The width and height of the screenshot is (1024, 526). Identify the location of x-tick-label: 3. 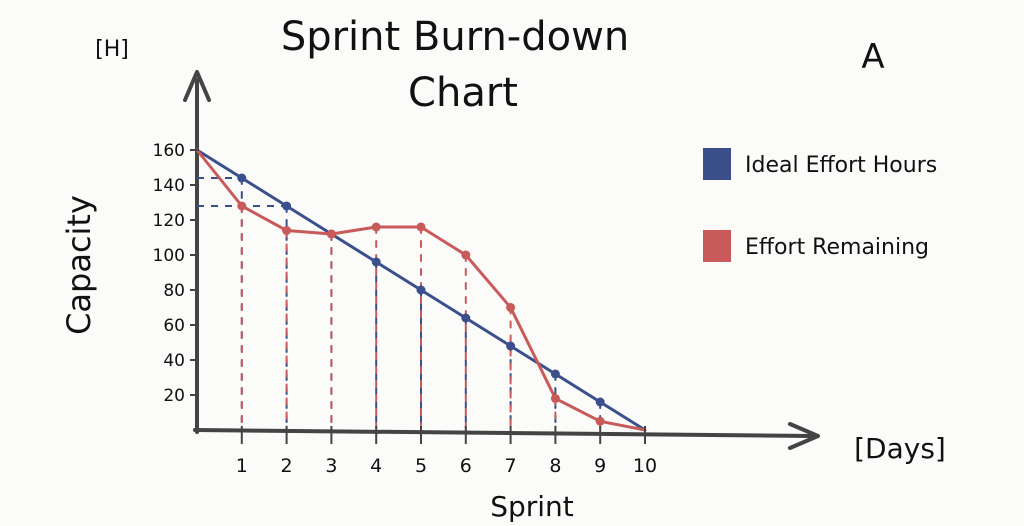
(331, 466).